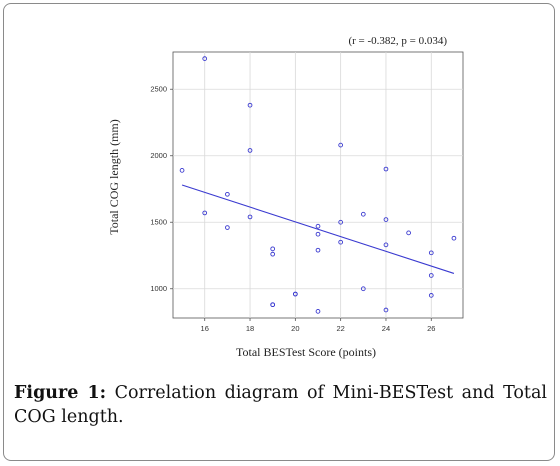 Image resolution: width=560 pixels, height=466 pixels. Describe the element at coordinates (205, 328) in the screenshot. I see `x-tick-label: 16` at that location.